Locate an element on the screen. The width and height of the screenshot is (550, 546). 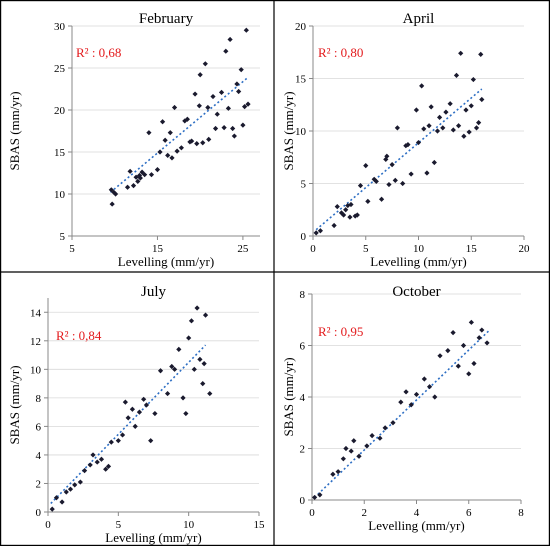
x-tick-label: 20 is located at coordinates (525, 249).